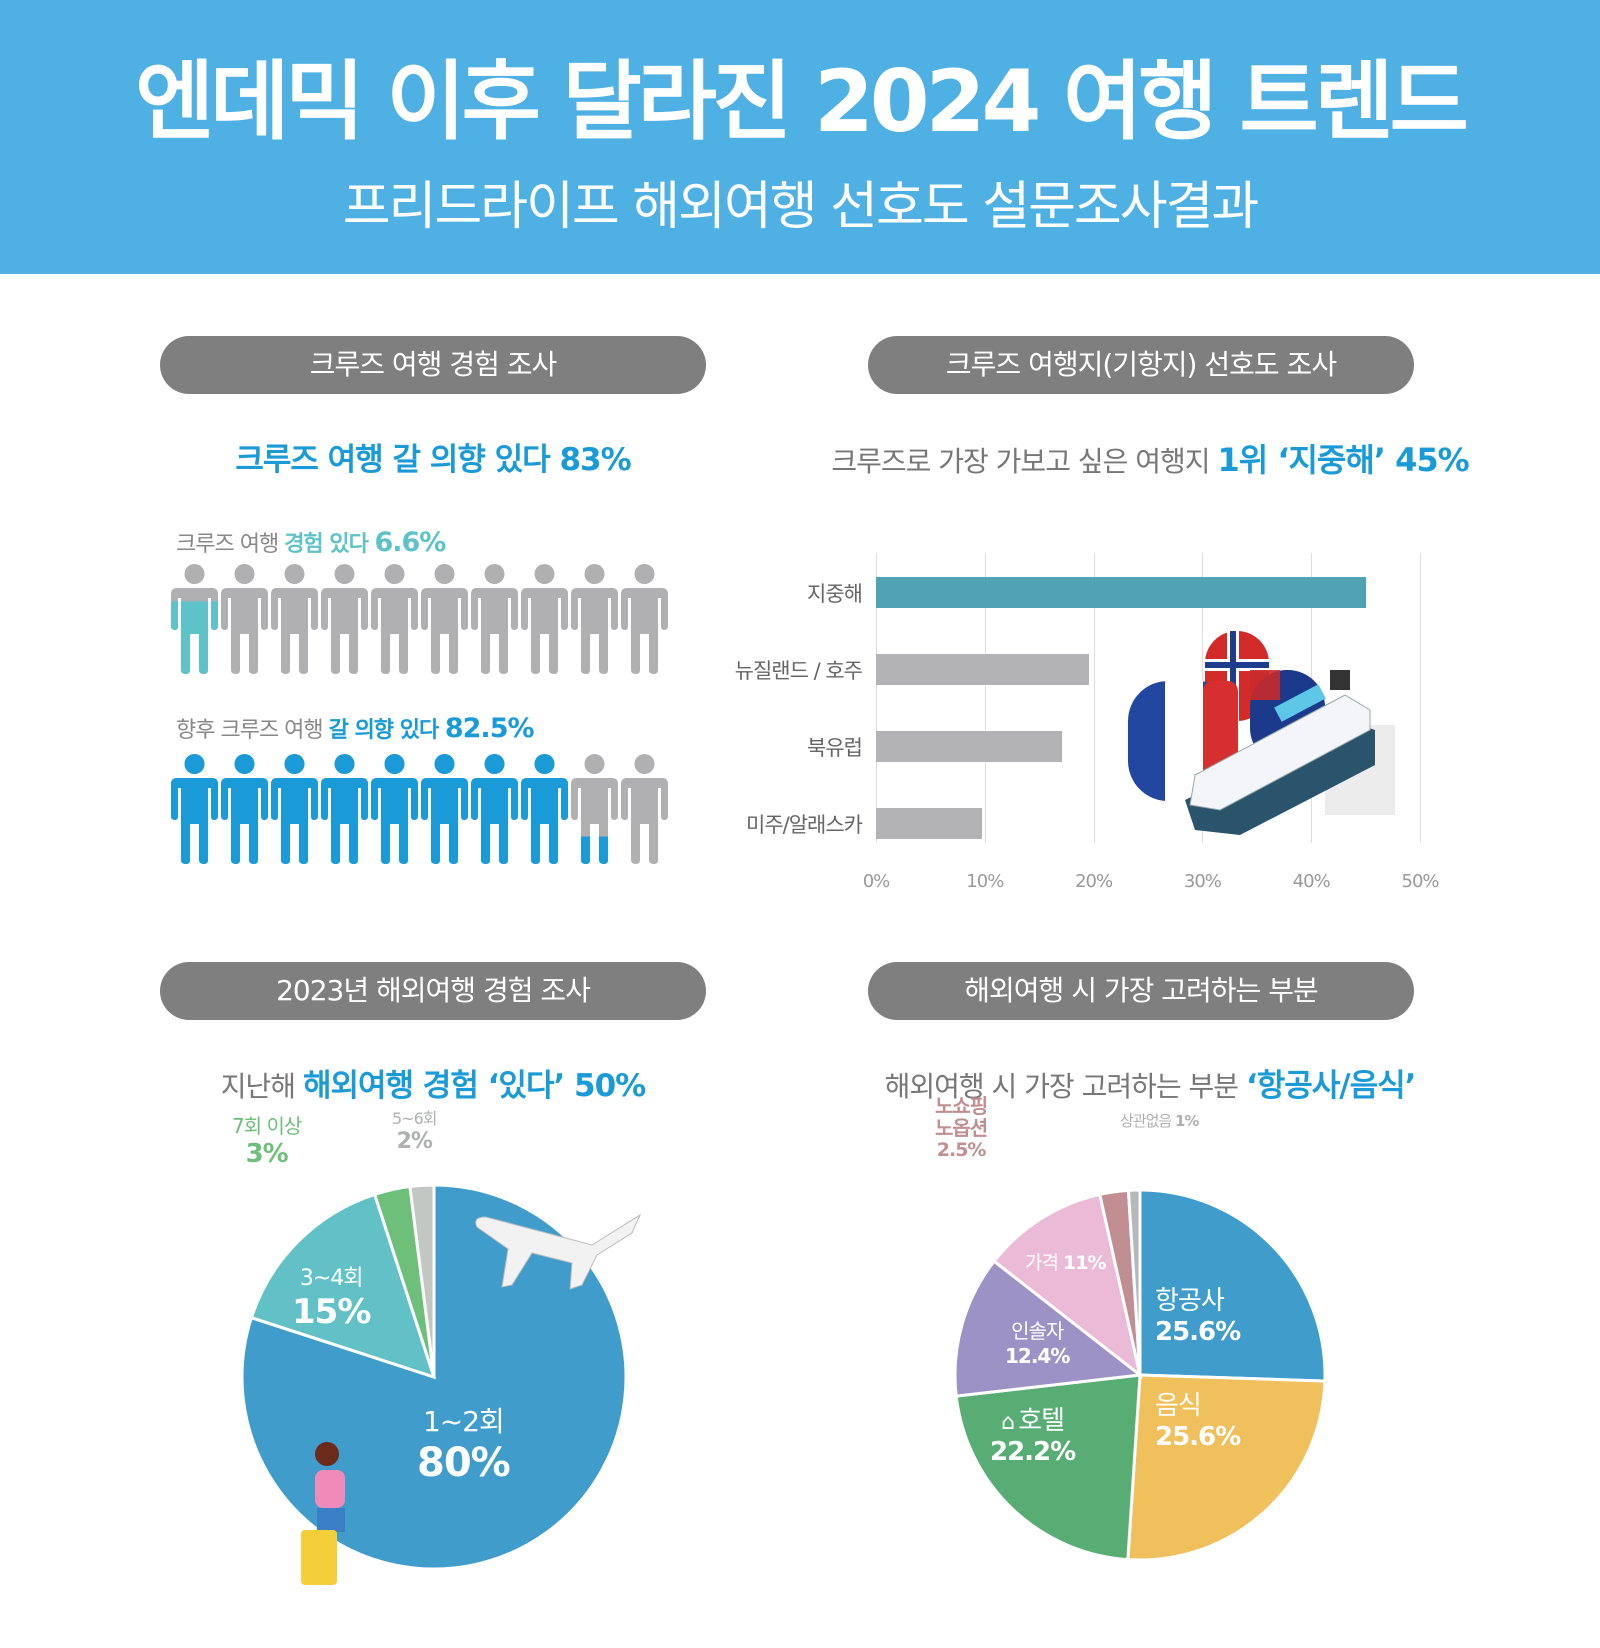 The width and height of the screenshot is (1600, 1648). What do you see at coordinates (1330, 1086) in the screenshot?
I see `headline-highlight: ‘항공사/음식’` at bounding box center [1330, 1086].